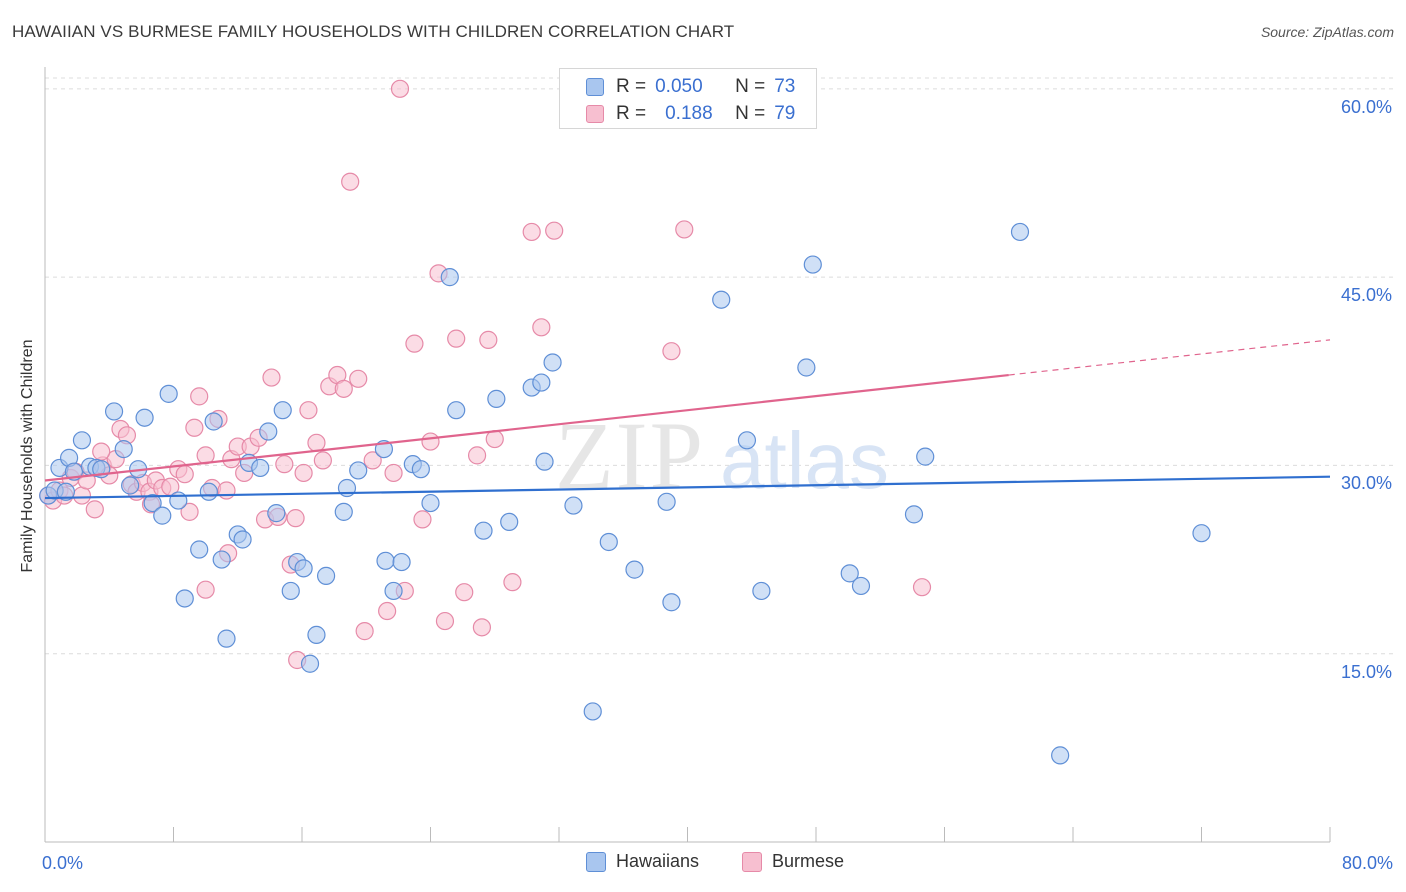  Describe the element at coordinates (642, 861) in the screenshot. I see `legend-item-hawaiians: Hawaiians` at that location.